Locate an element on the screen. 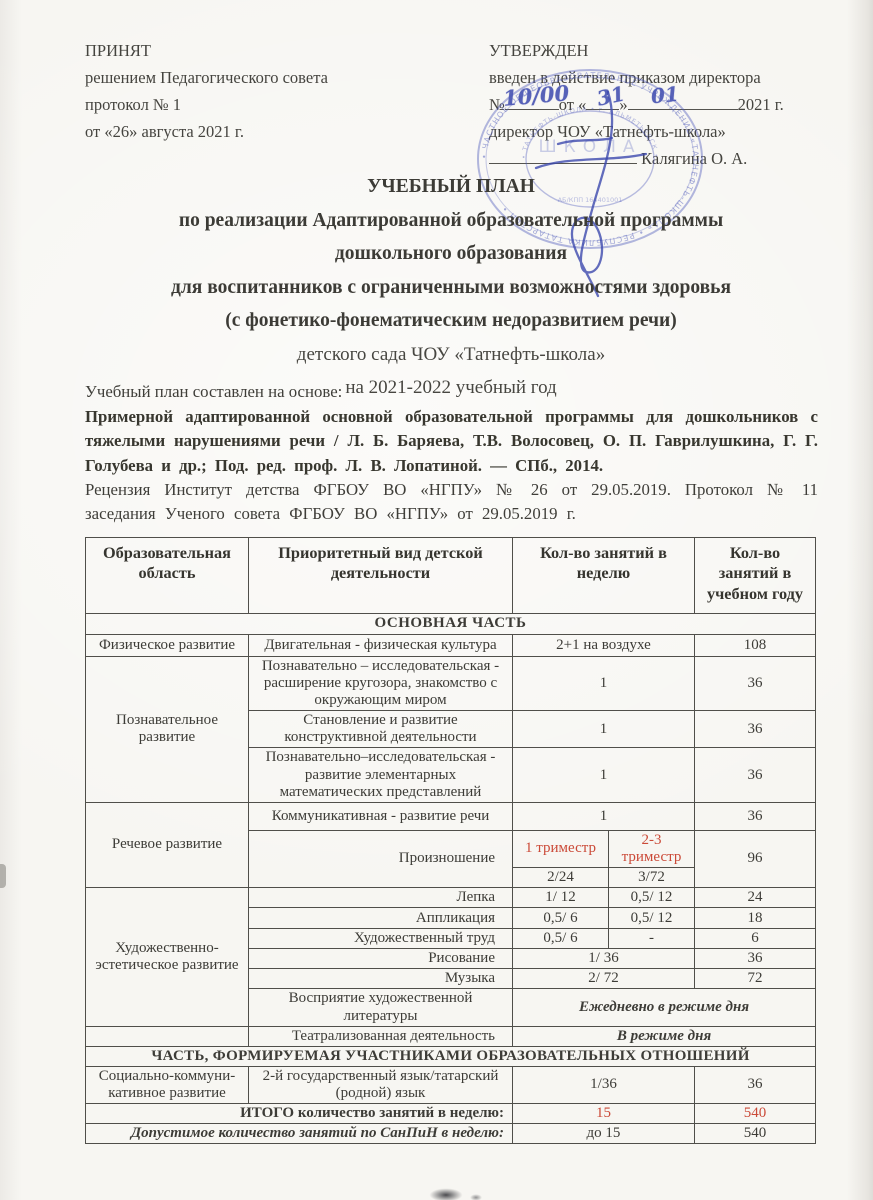  year-cell: 18 is located at coordinates (755, 918).